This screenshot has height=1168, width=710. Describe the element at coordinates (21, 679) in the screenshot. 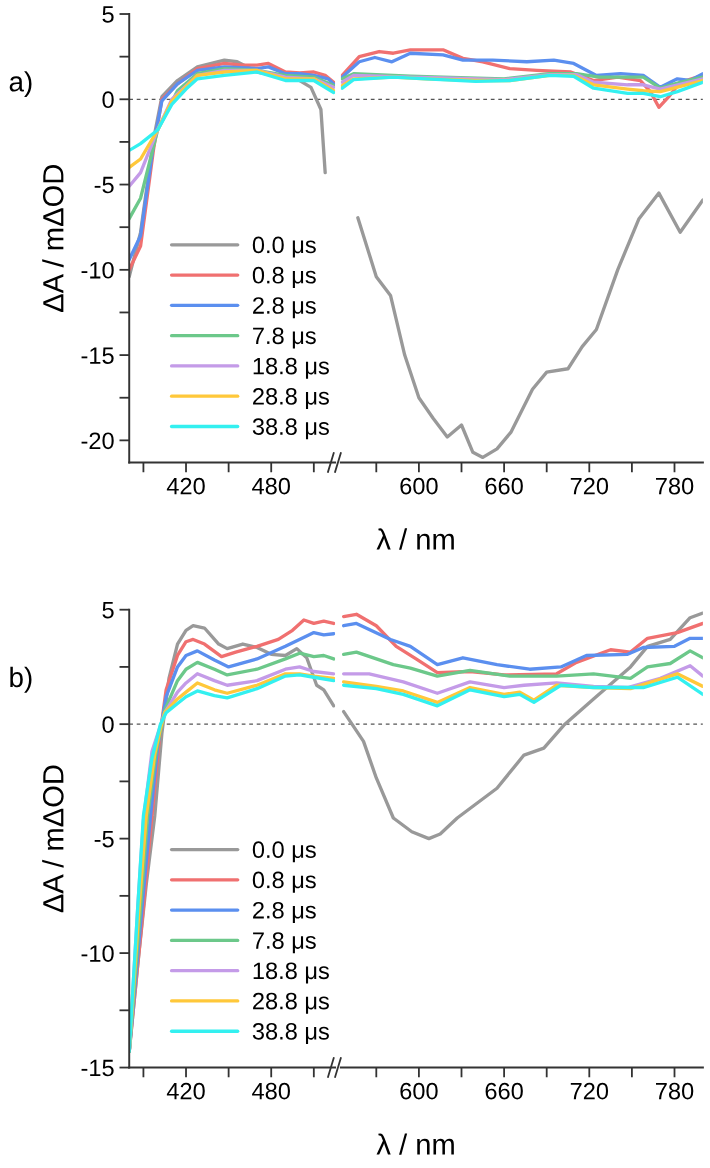

I see `text: b)` at that location.